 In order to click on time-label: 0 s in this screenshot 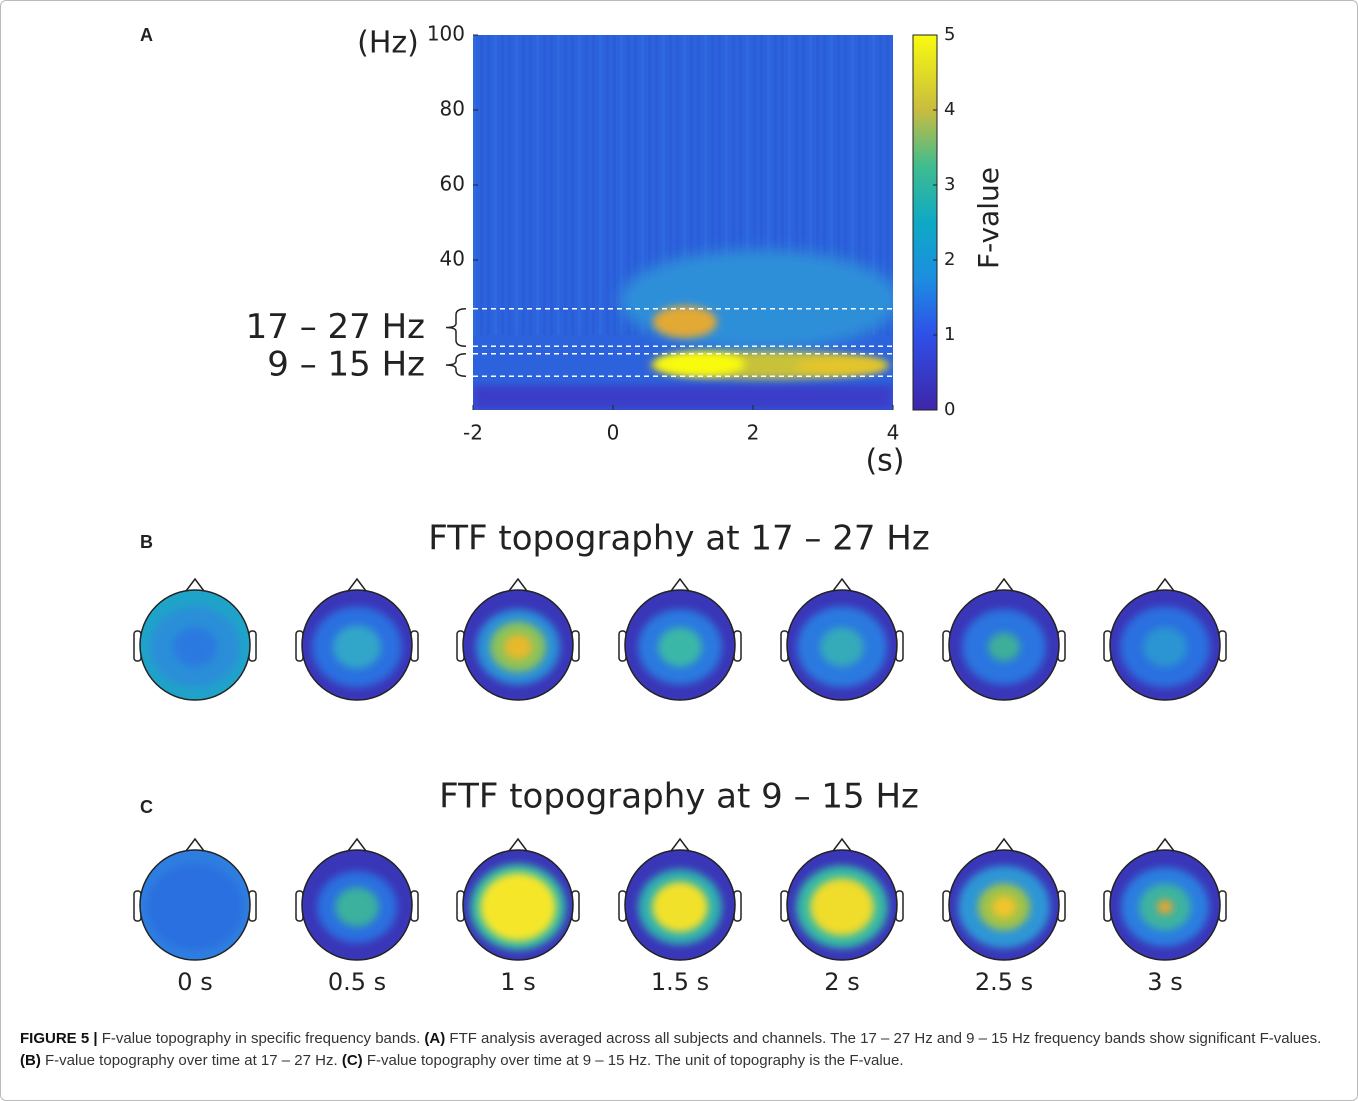, I will do `click(194, 982)`.